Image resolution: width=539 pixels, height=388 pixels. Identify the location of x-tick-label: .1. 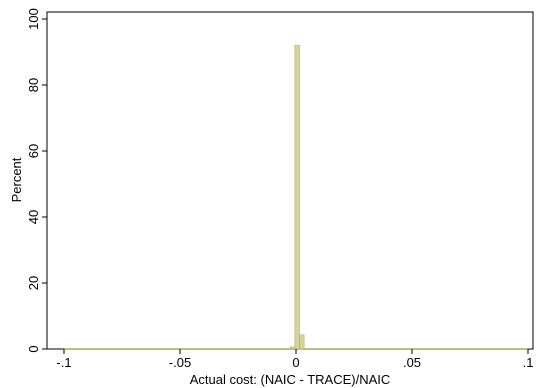
(528, 362).